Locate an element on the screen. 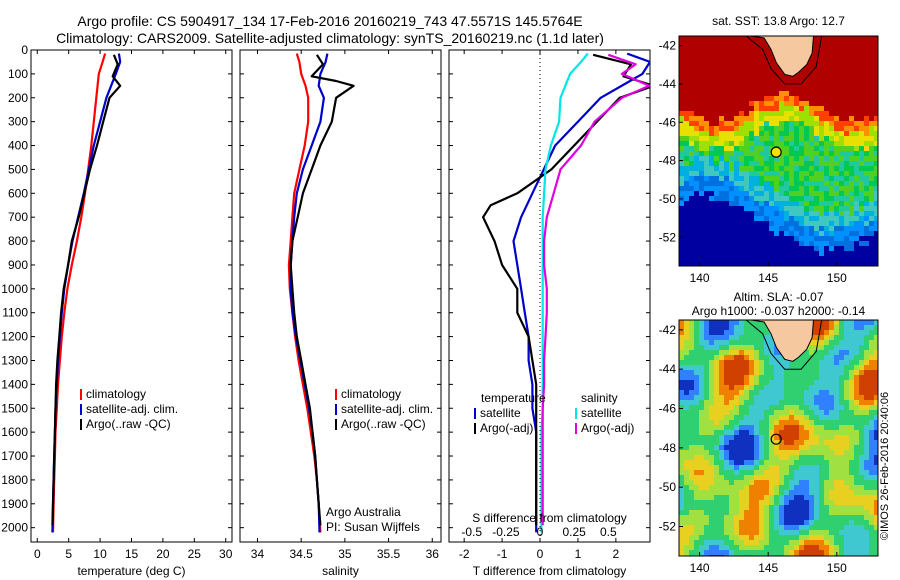 Image resolution: width=900 pixels, height=580 pixels. temperature-ytick-label: 1900 is located at coordinates (14, 504).